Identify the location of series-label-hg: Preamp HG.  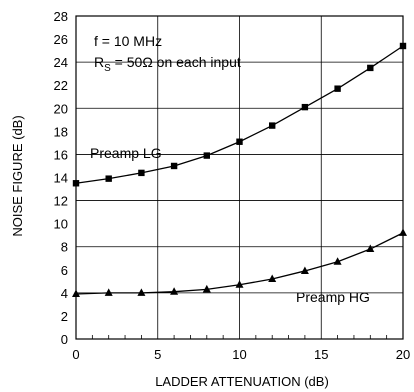
(333, 297).